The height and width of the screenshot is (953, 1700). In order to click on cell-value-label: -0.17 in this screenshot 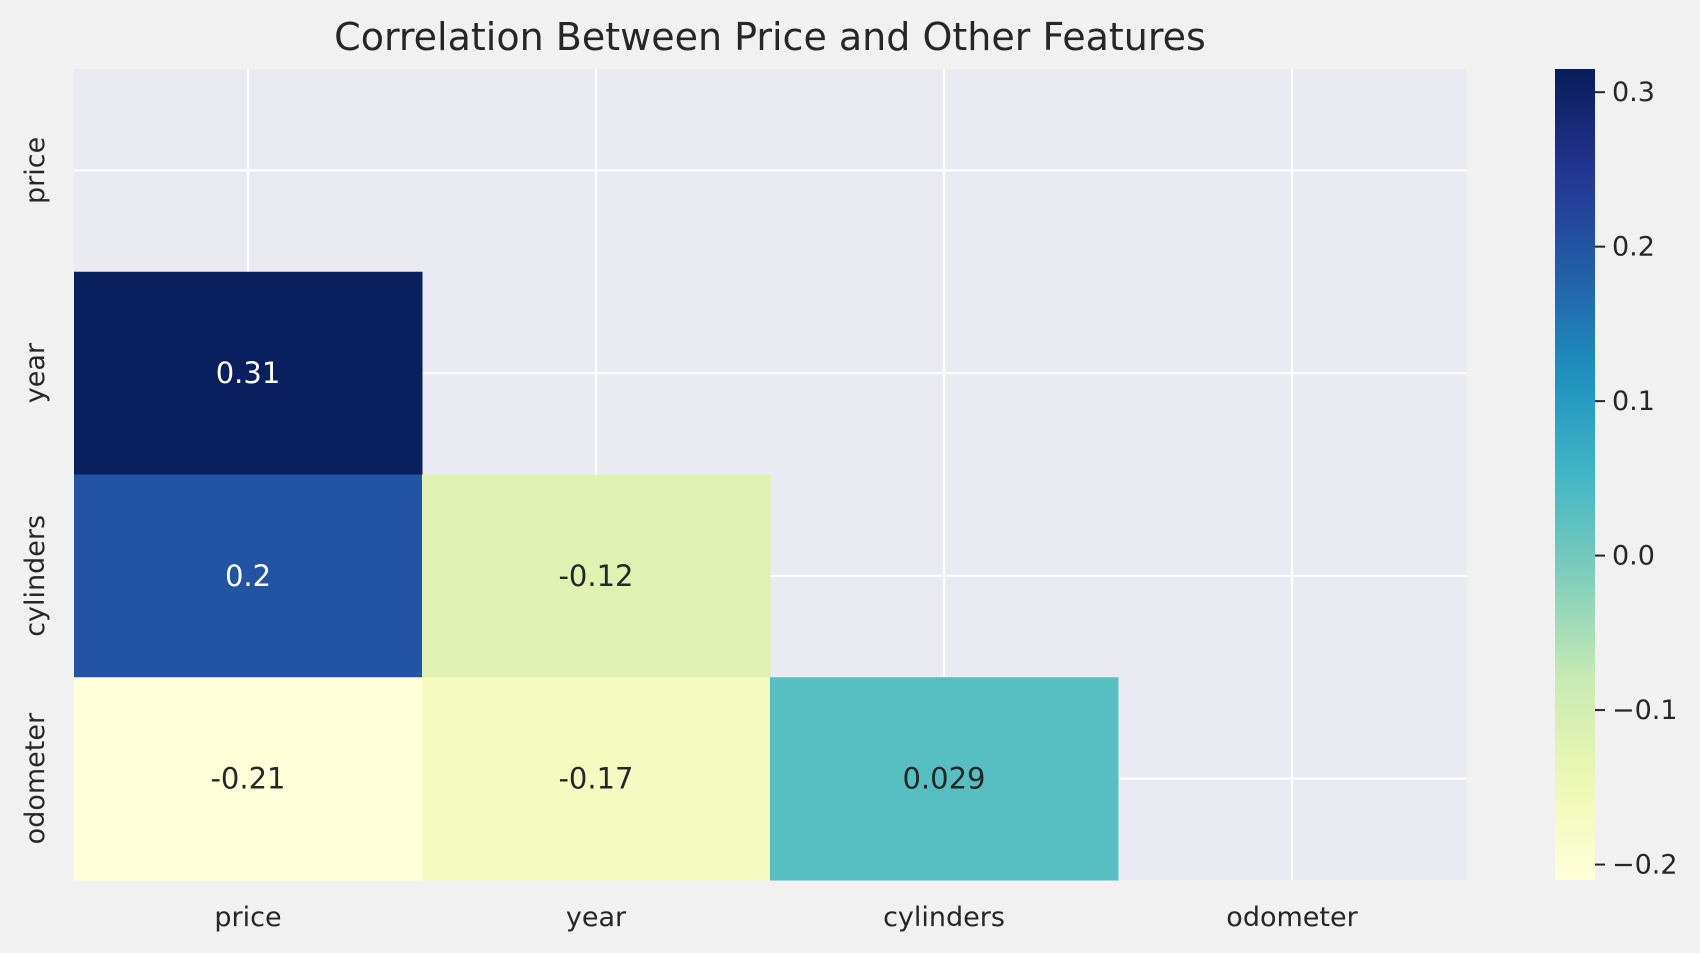, I will do `click(595, 779)`.